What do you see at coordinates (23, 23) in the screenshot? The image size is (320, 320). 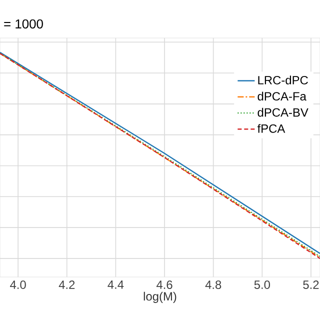 I see `chart-title: = 1000` at bounding box center [23, 23].